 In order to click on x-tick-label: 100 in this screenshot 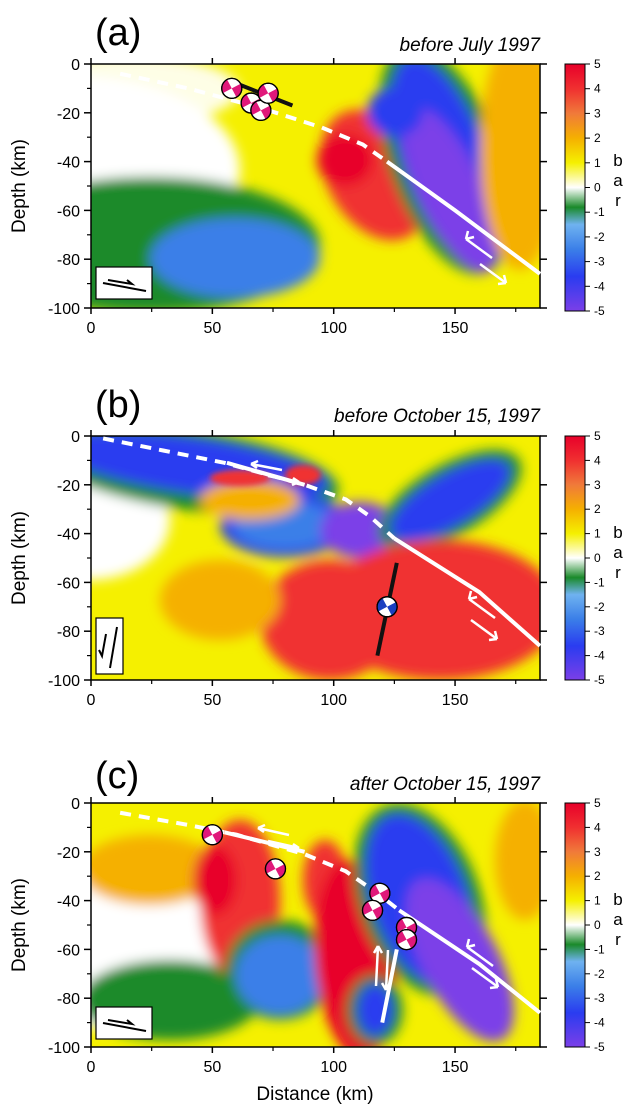, I will do `click(333, 700)`.